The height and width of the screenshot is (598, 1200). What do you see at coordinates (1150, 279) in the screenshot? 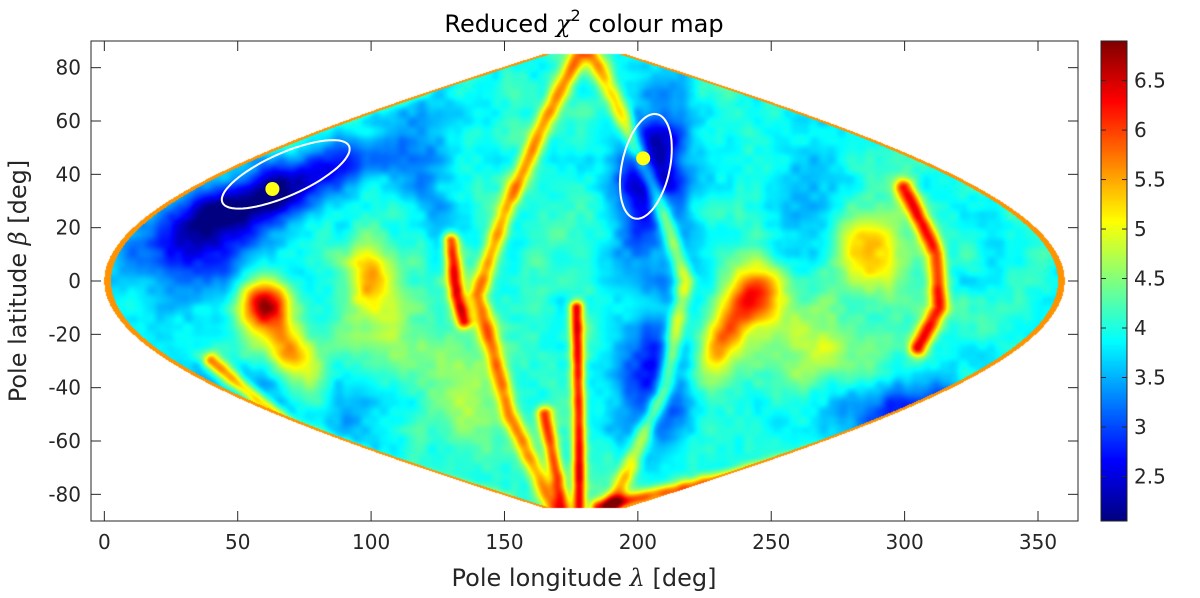
I see `colorbar-tick-label: 4.5` at bounding box center [1150, 279].